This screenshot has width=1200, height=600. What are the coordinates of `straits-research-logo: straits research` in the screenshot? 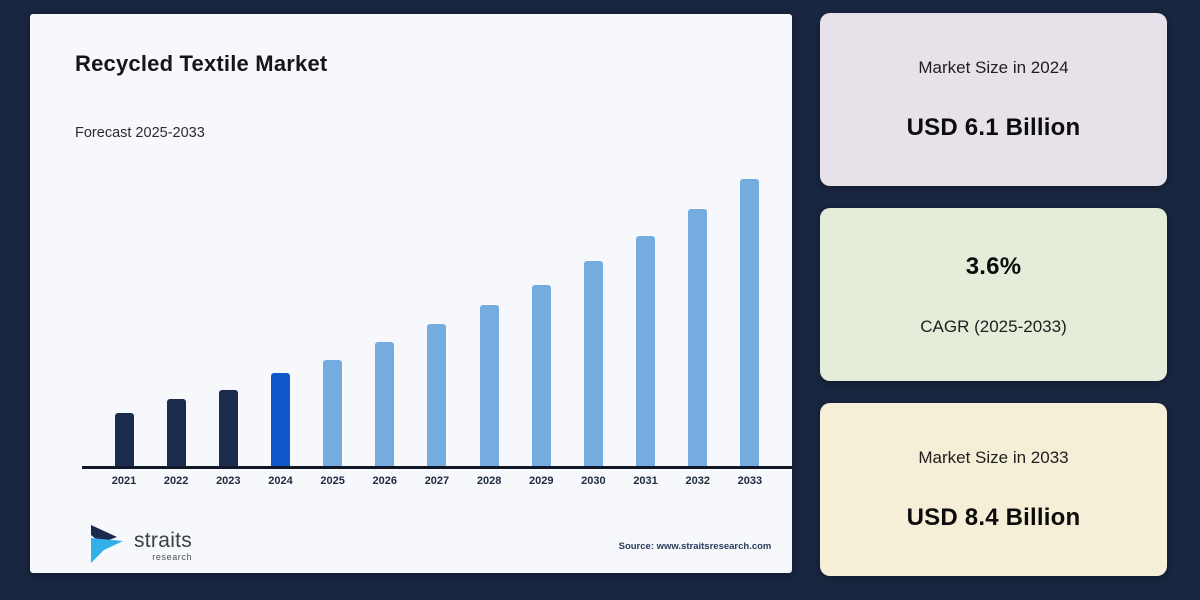 It's located at (140, 545).